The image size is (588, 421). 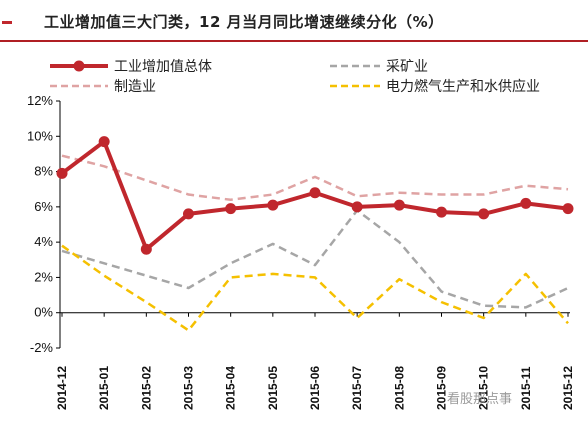 I want to click on x-tick-label: 2014-12, so click(x=62, y=388).